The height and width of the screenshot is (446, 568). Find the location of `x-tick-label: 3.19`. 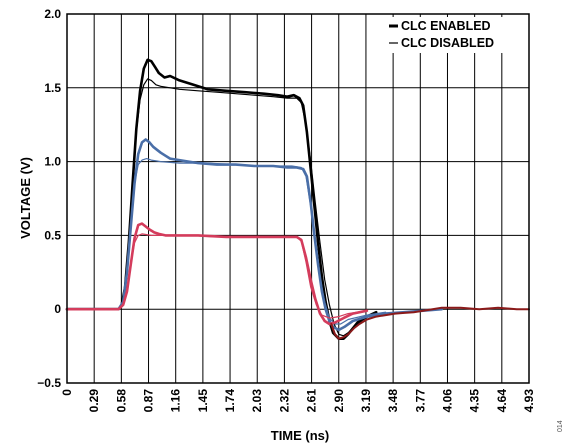

x-tick-label: 3.19 is located at coordinates (366, 401).